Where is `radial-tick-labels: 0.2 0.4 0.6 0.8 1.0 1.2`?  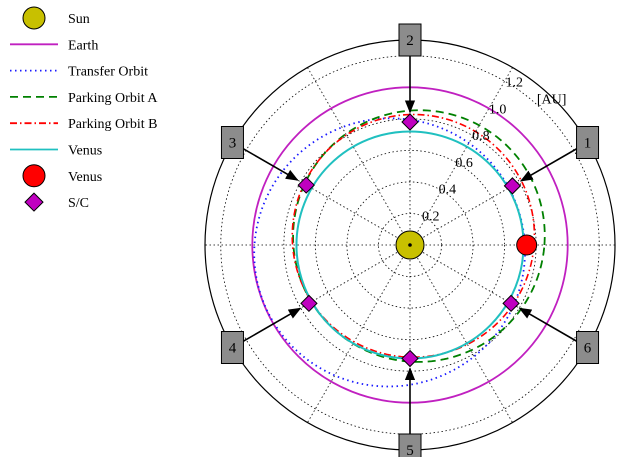 radial-tick-labels: 0.2 0.4 0.6 0.8 1.0 1.2 is located at coordinates (472, 150).